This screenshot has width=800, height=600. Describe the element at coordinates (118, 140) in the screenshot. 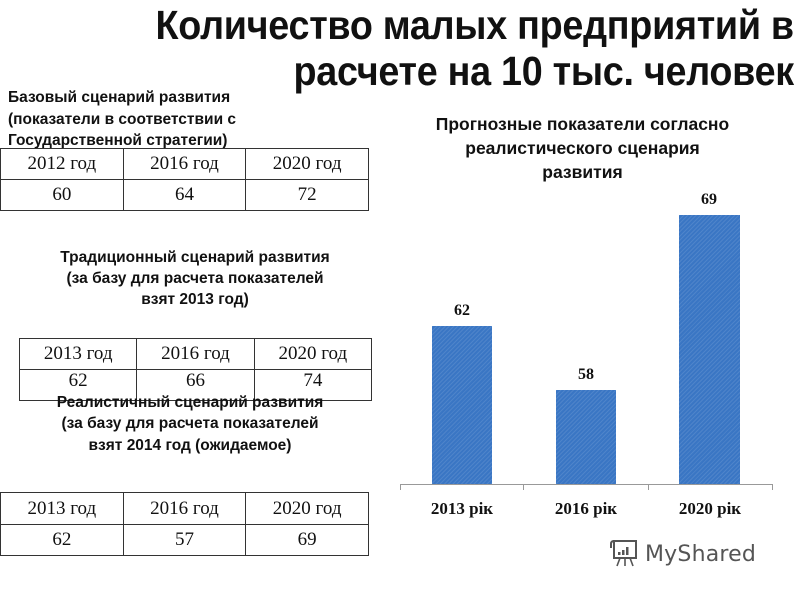

I see `base-scenario-heading-3: Государственной стратегии)` at that location.